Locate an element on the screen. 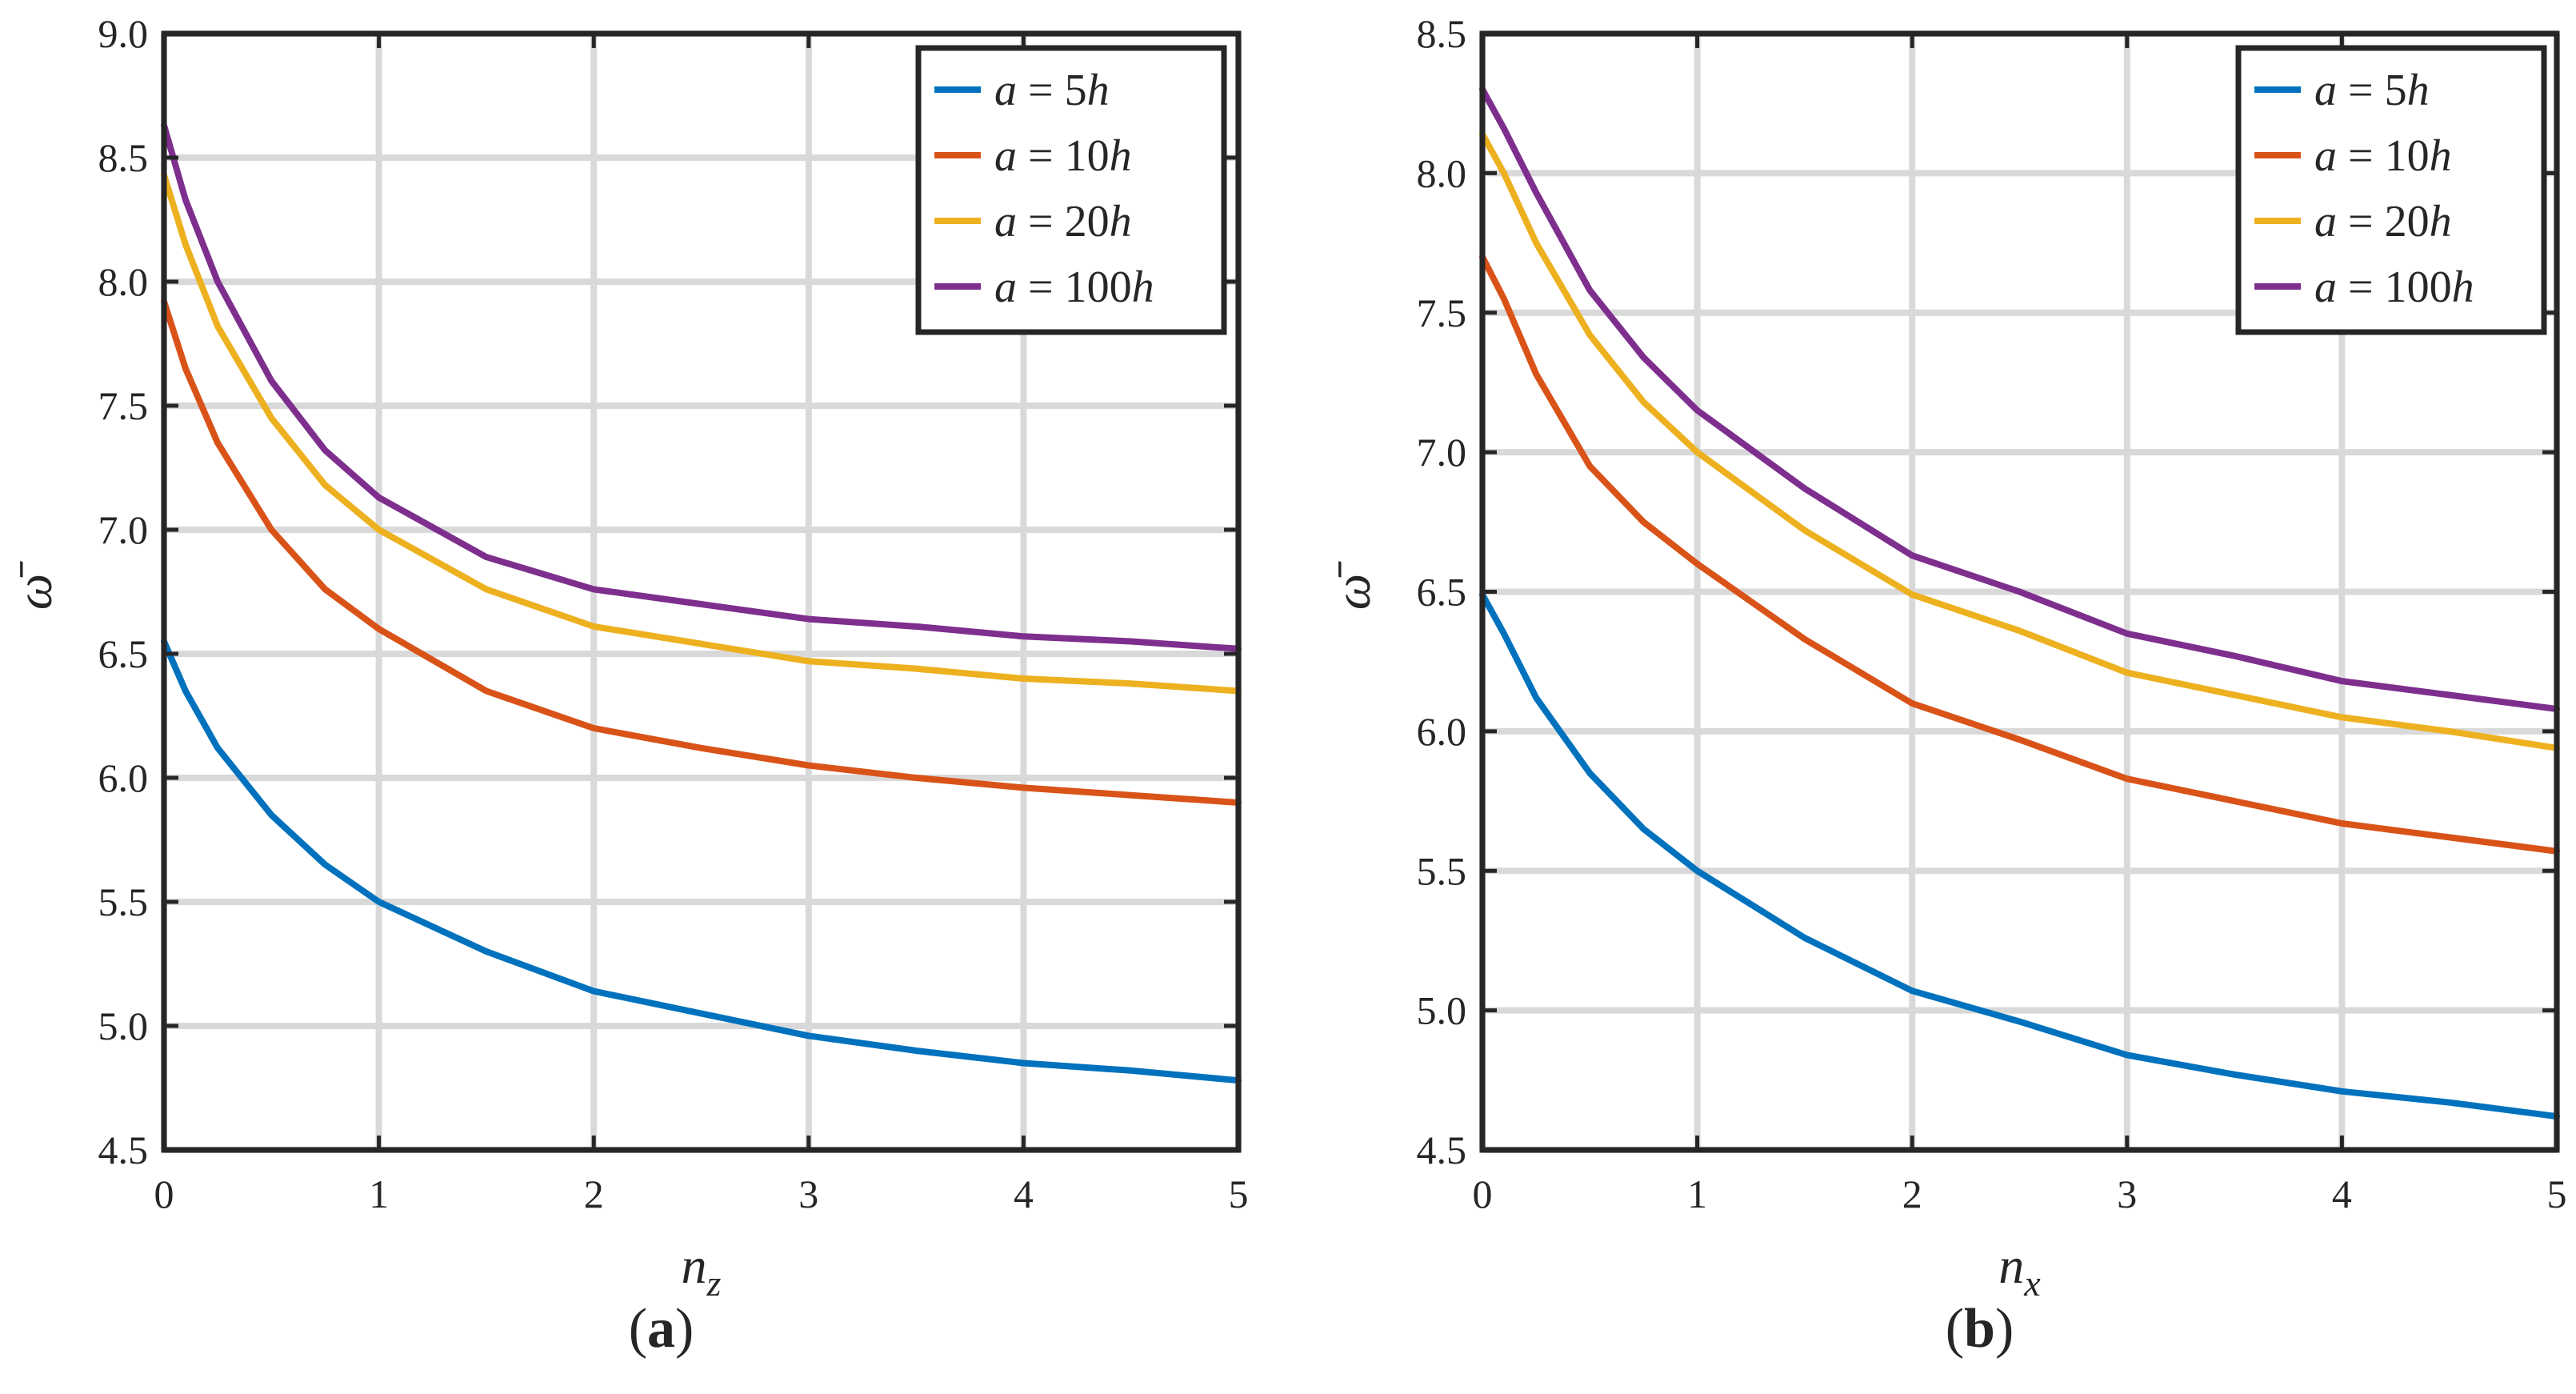  x-axis-label: nz is located at coordinates (702, 1270).